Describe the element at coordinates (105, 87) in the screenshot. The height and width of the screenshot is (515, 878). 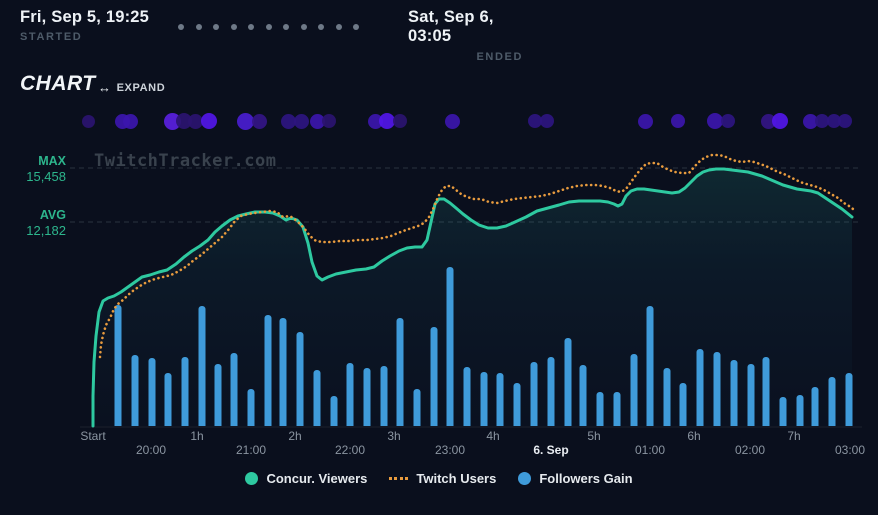
I see `expand-arrows-icon: ↔` at that location.